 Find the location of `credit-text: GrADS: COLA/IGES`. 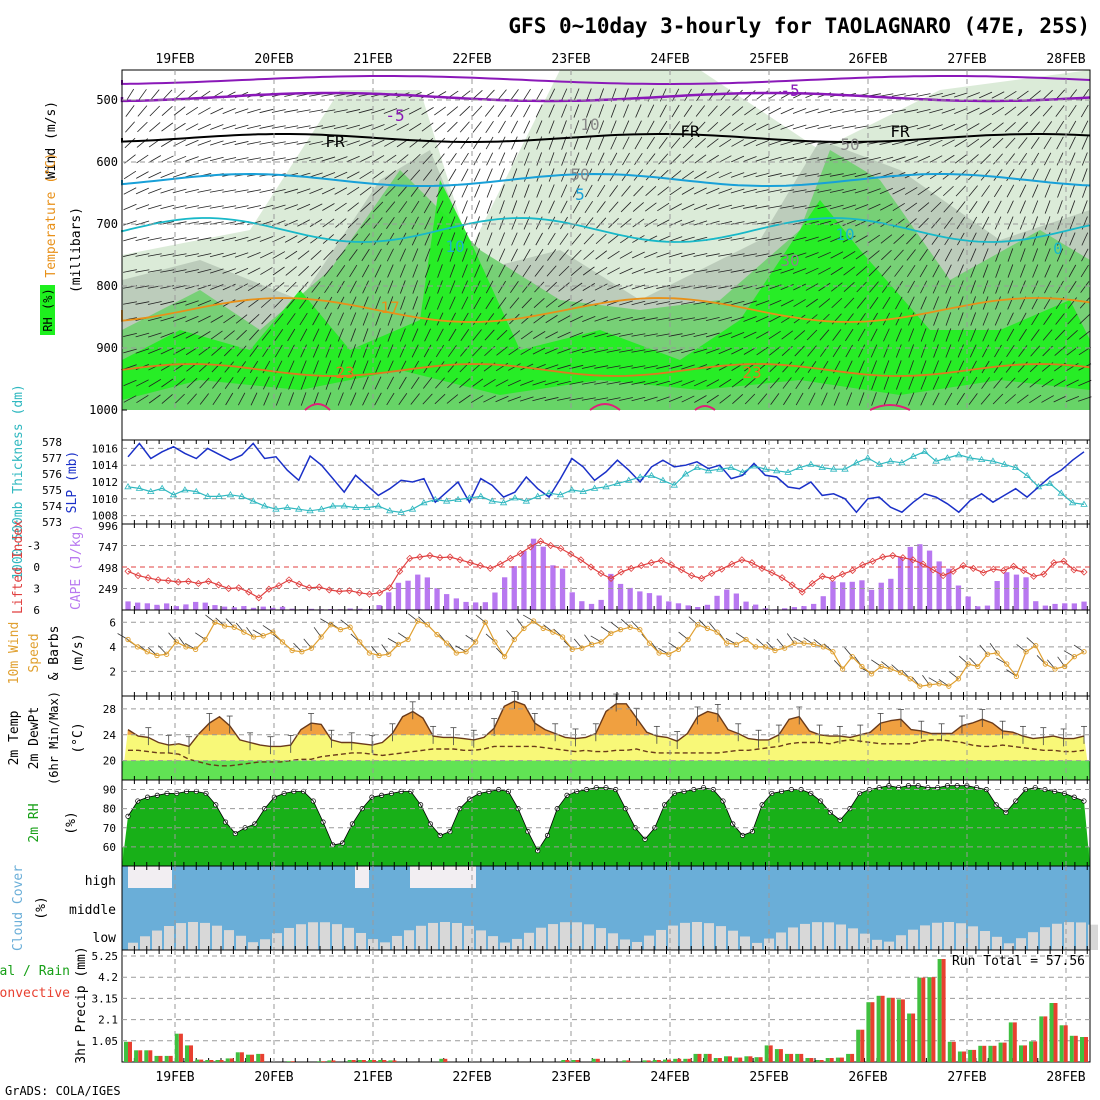

credit-text: GrADS: COLA/IGES is located at coordinates (63, 1091).